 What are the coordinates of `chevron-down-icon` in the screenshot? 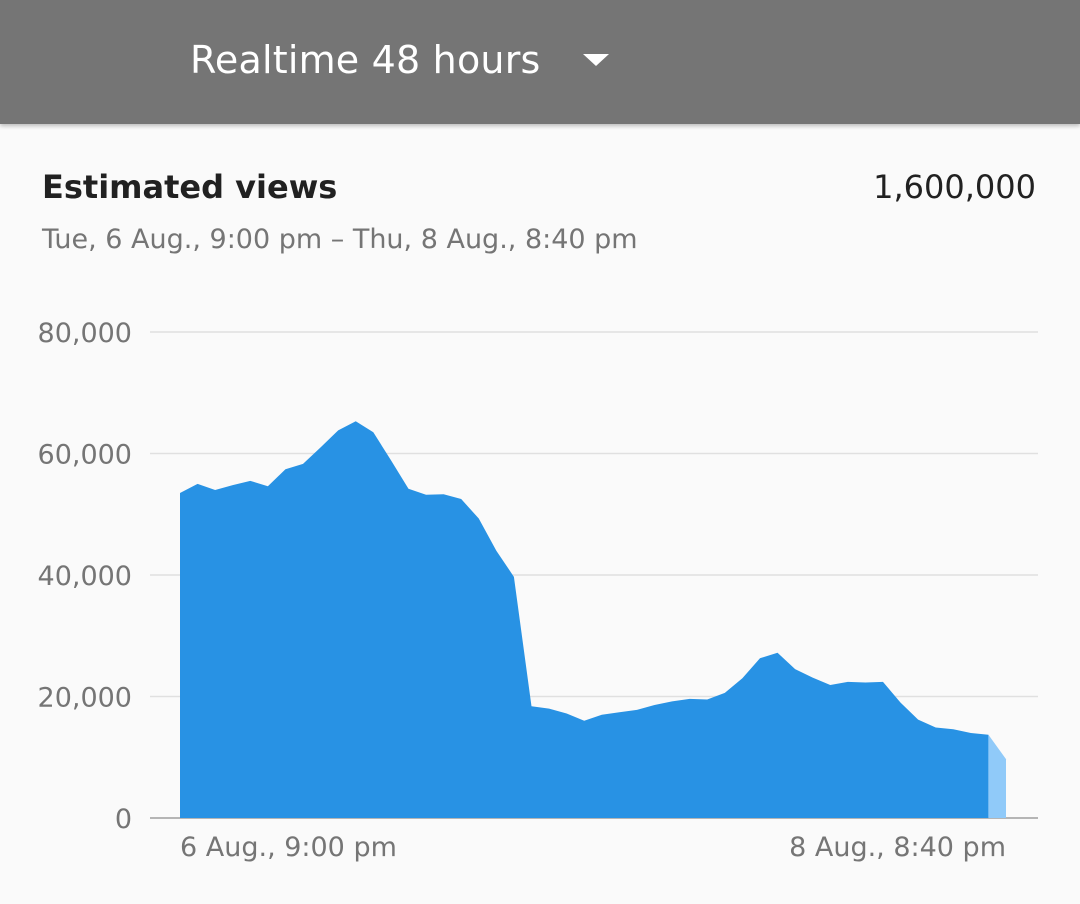 It's located at (595, 60).